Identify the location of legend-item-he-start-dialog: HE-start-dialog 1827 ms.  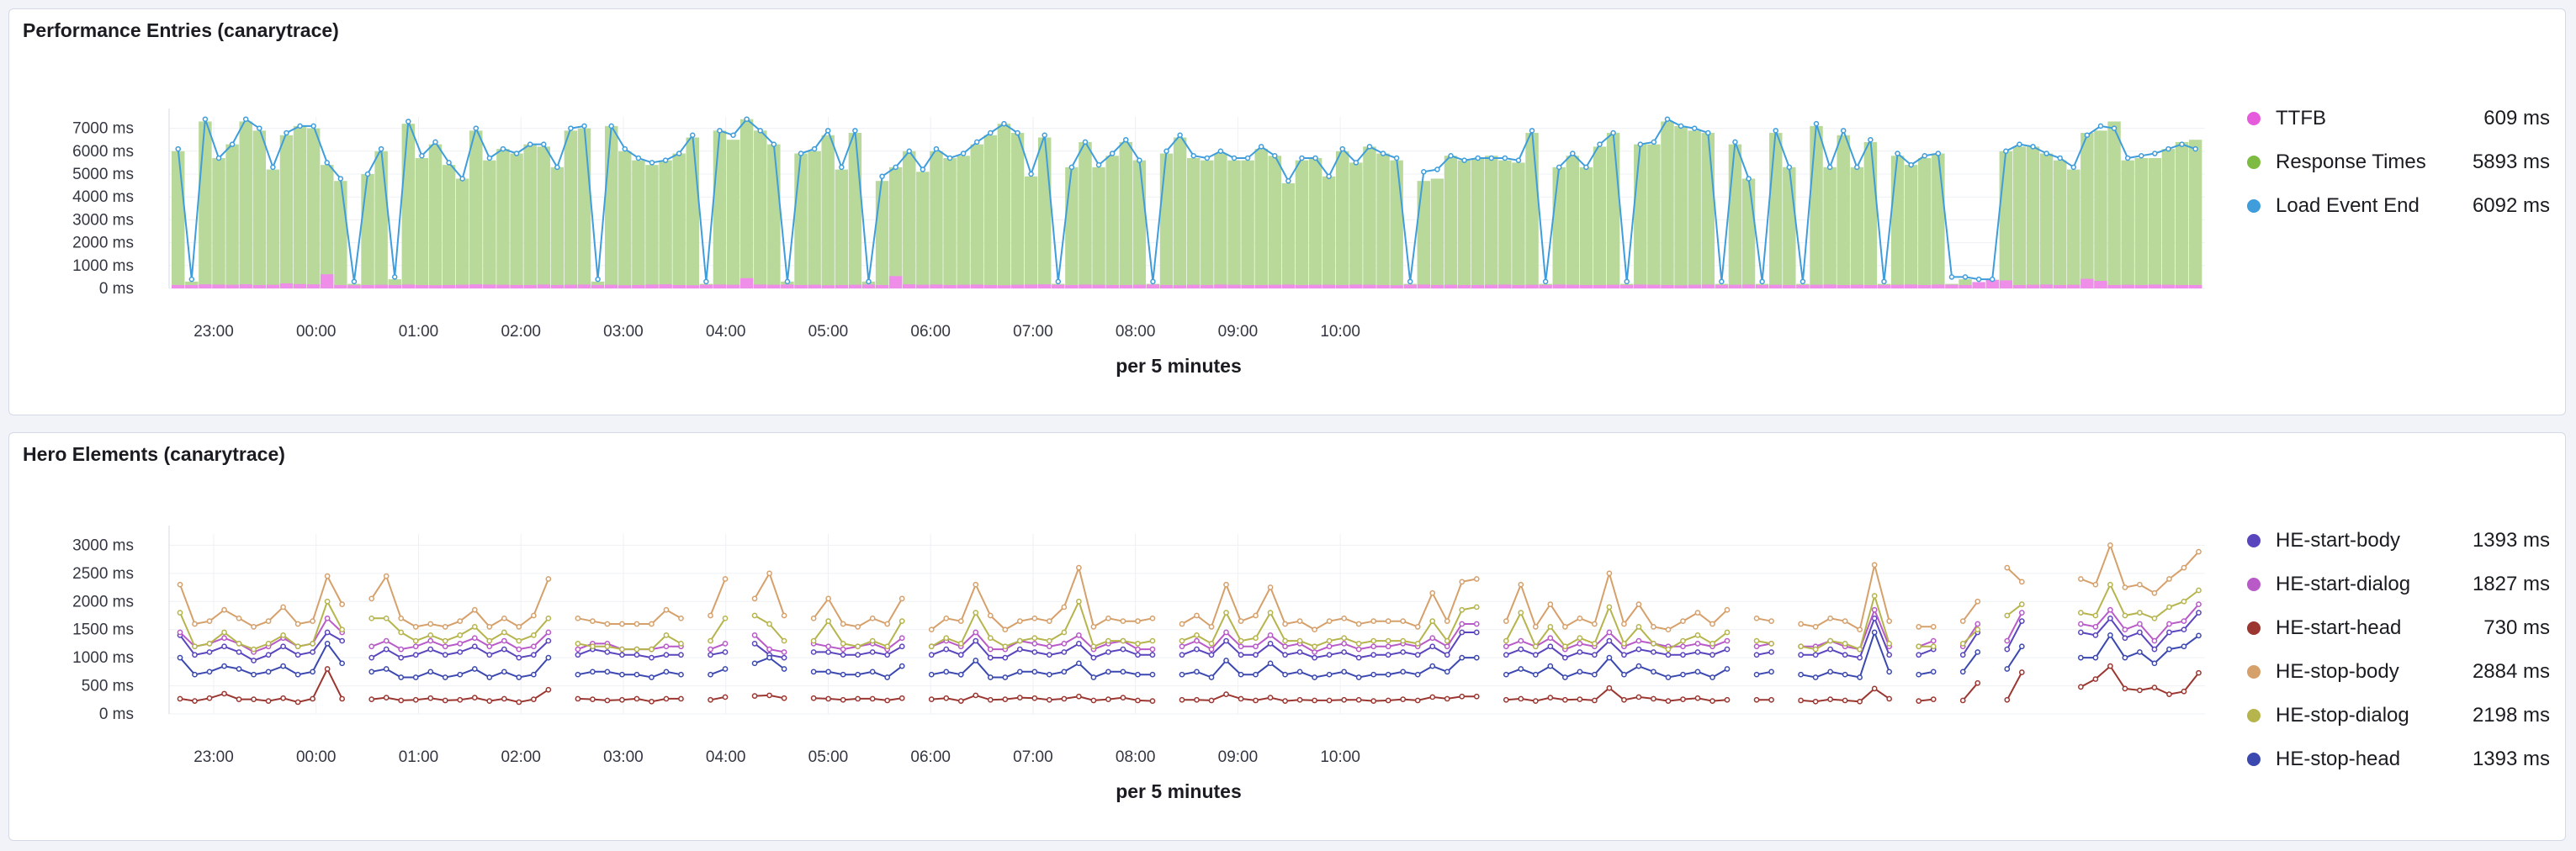
(2398, 584).